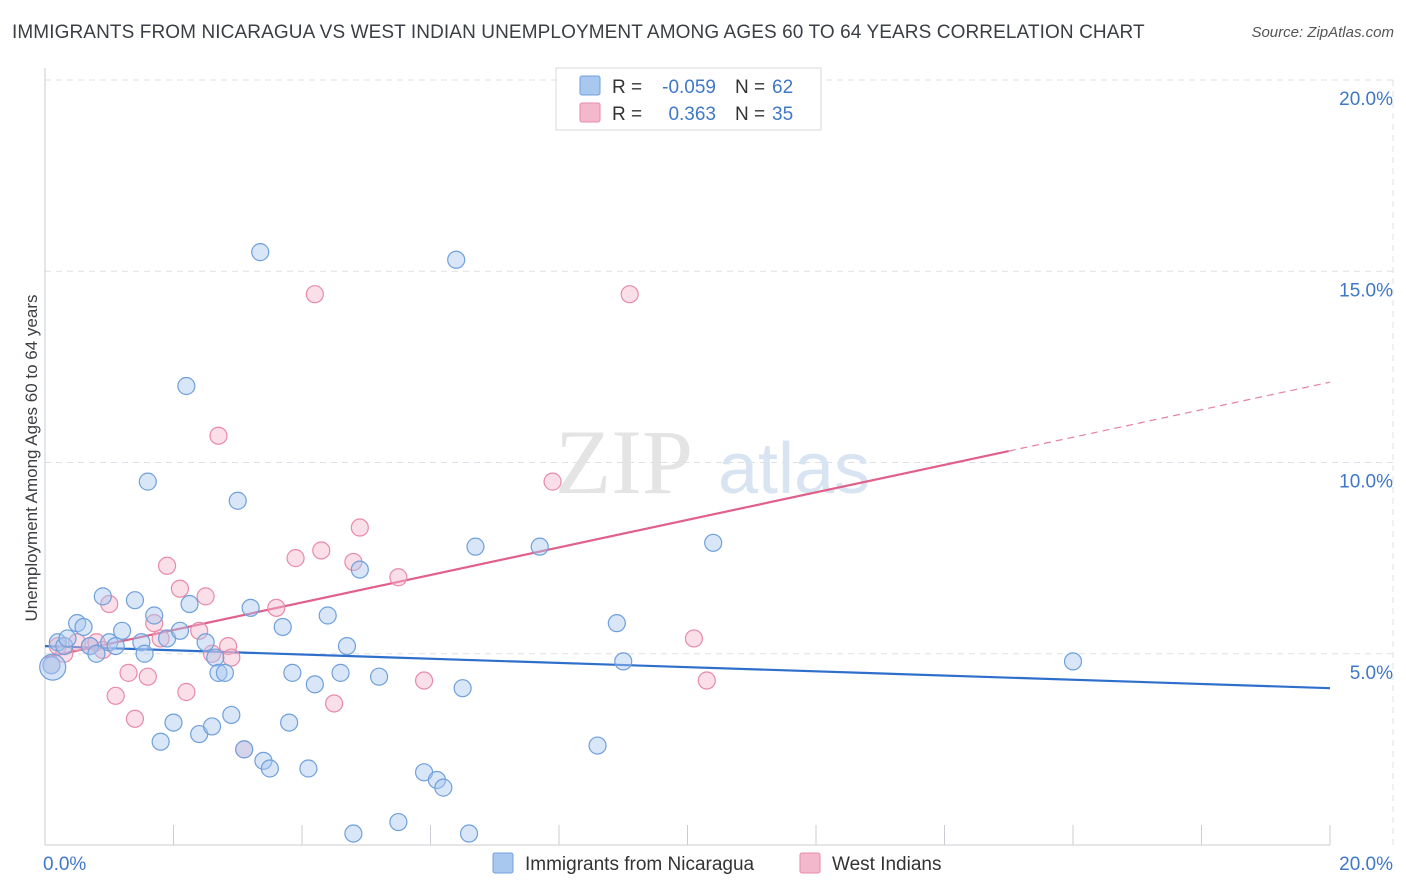  I want to click on legend-n-label-1: N =, so click(750, 87).